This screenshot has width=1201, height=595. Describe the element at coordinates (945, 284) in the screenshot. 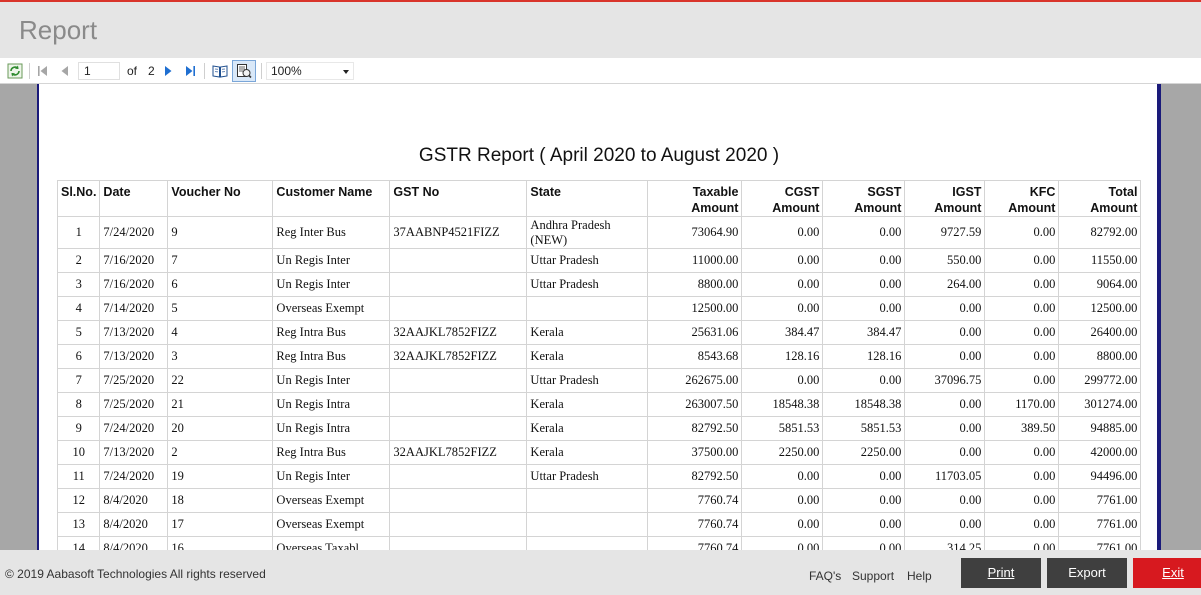

I see `igst-amount-cell: 264.00` at that location.